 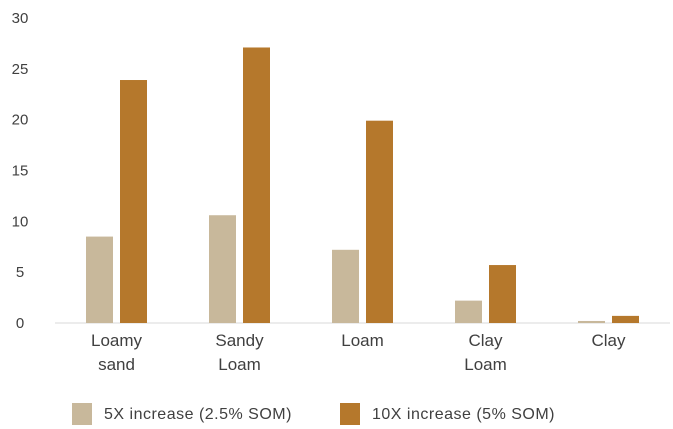 What do you see at coordinates (20, 221) in the screenshot?
I see `y-tick-label: 10` at bounding box center [20, 221].